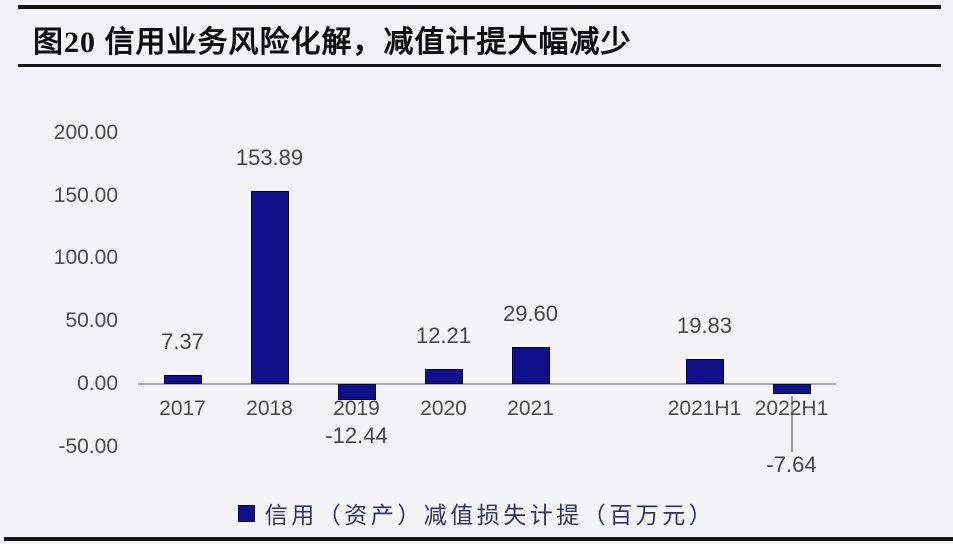 The width and height of the screenshot is (953, 544). Describe the element at coordinates (356, 435) in the screenshot. I see `value-label-2019: -12.44` at that location.